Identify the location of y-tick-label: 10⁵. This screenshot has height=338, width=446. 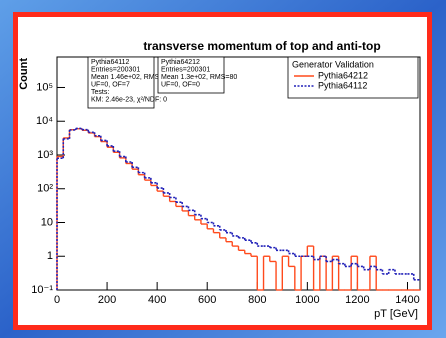
(44, 87).